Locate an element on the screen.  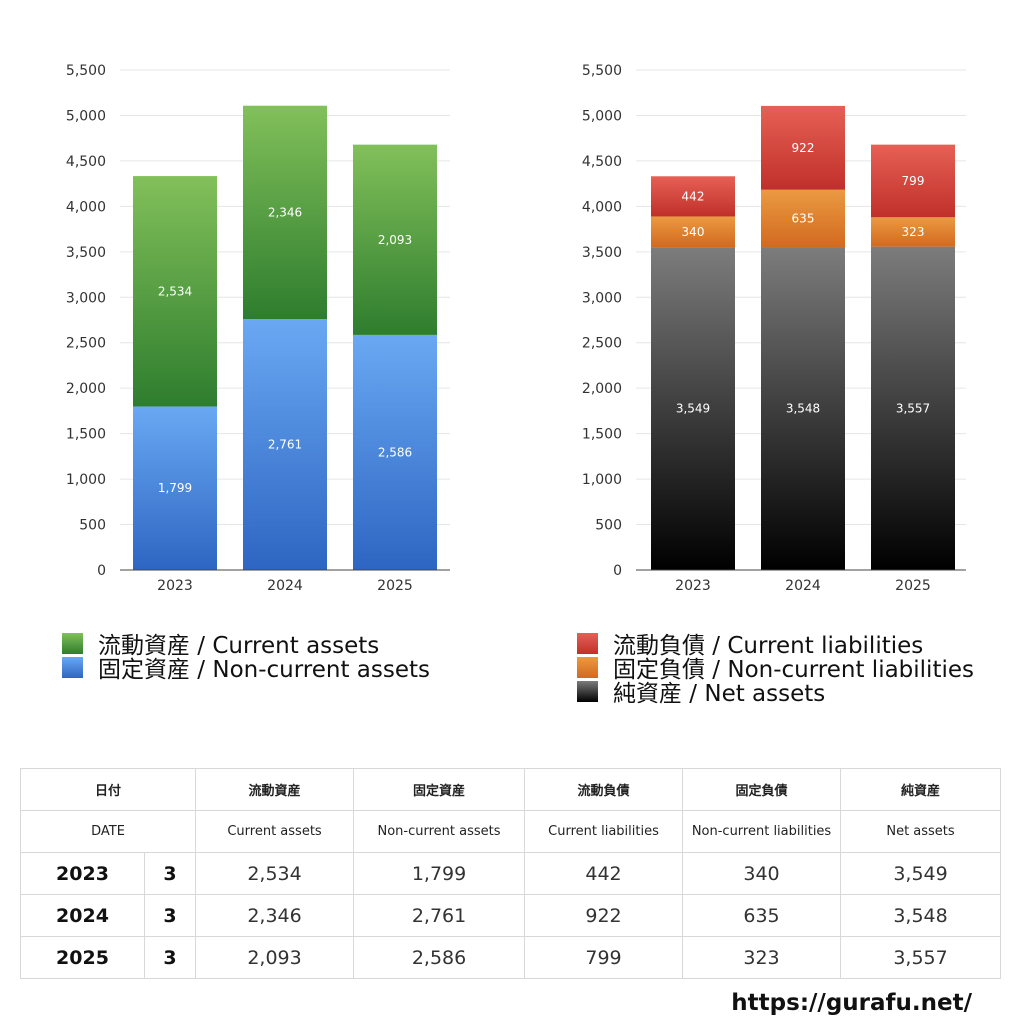
legend-item: 固定資産 / Non-current assets is located at coordinates (246, 669).